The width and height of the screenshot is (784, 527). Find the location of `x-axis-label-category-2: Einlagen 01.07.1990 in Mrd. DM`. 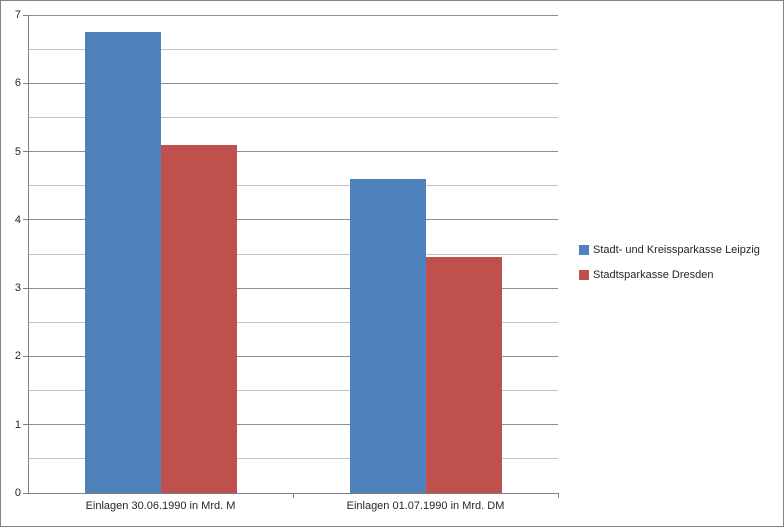

x-axis-label-category-2: Einlagen 01.07.1990 in Mrd. DM is located at coordinates (425, 506).